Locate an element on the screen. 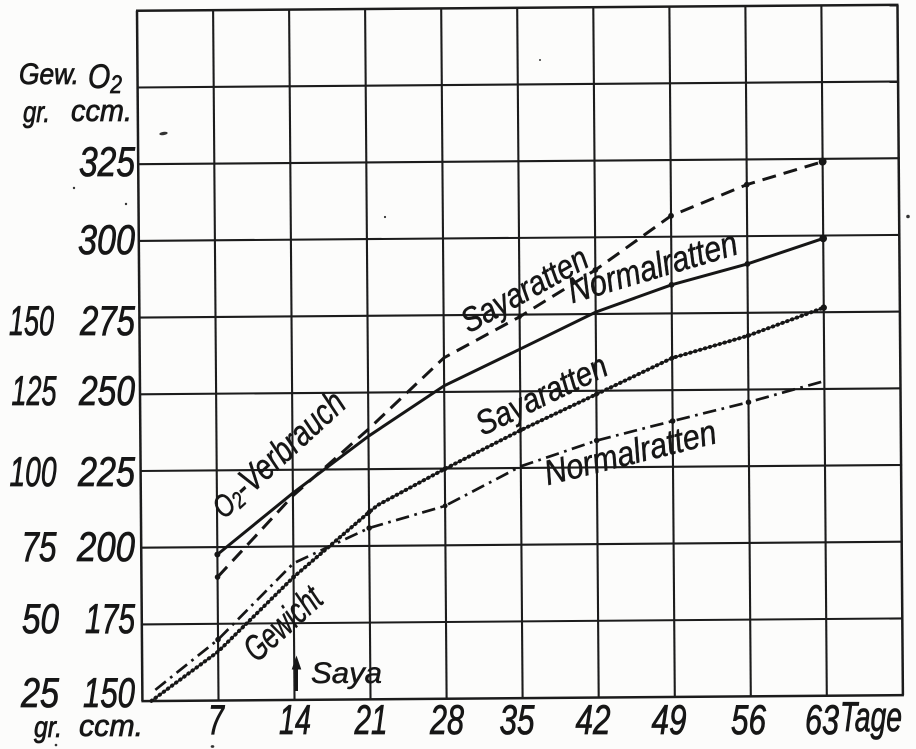 The image size is (916, 749). svg-text: 21 is located at coordinates (371, 719).